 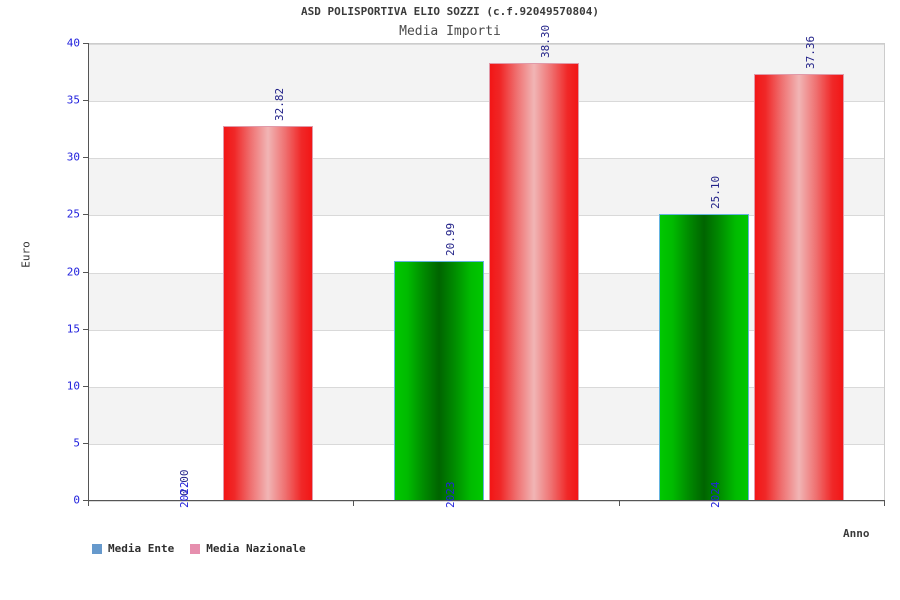 What do you see at coordinates (256, 548) in the screenshot?
I see `legend-label: Media Nazionale` at bounding box center [256, 548].